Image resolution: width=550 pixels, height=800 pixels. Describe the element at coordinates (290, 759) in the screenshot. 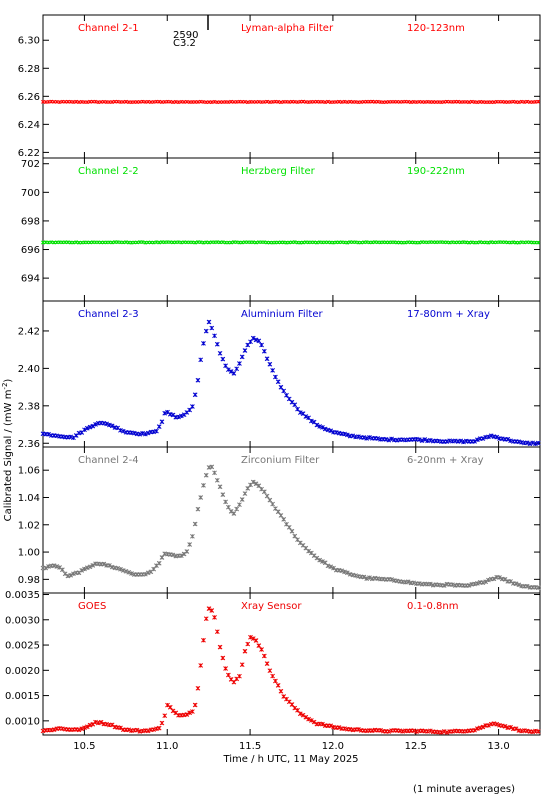

I see `x-axis-title: Time / h UTC, 11 May 2025` at that location.